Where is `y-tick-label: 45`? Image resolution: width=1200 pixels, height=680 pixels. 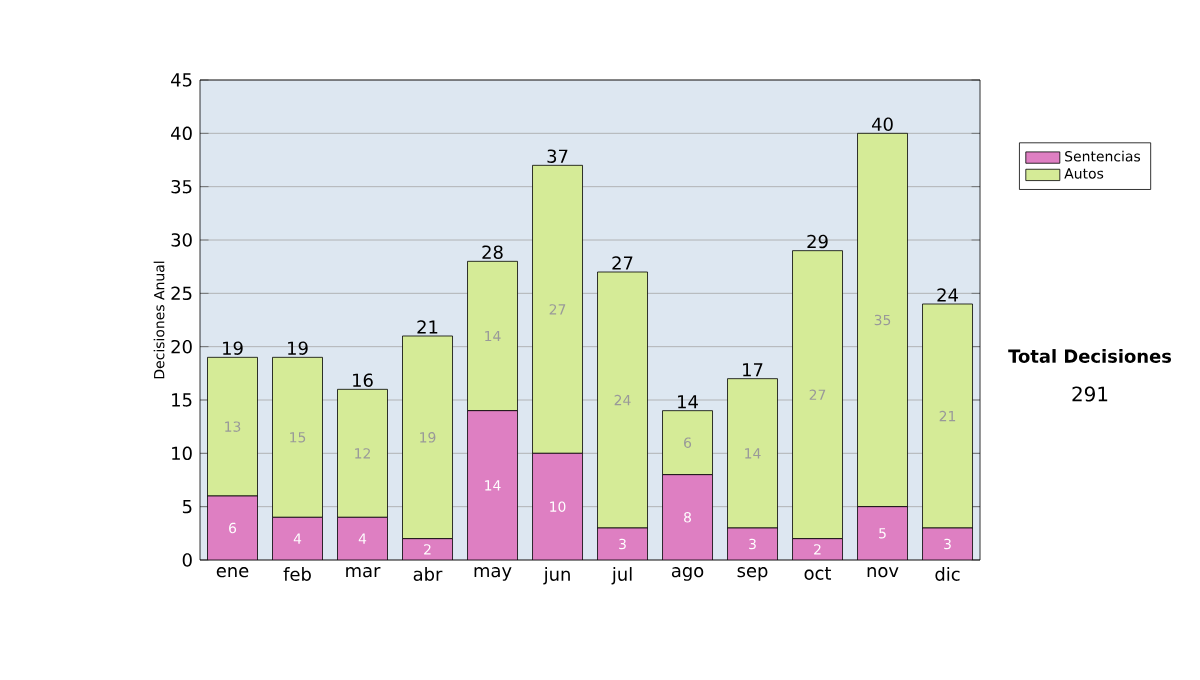 y-tick-label: 45 is located at coordinates (181, 80).